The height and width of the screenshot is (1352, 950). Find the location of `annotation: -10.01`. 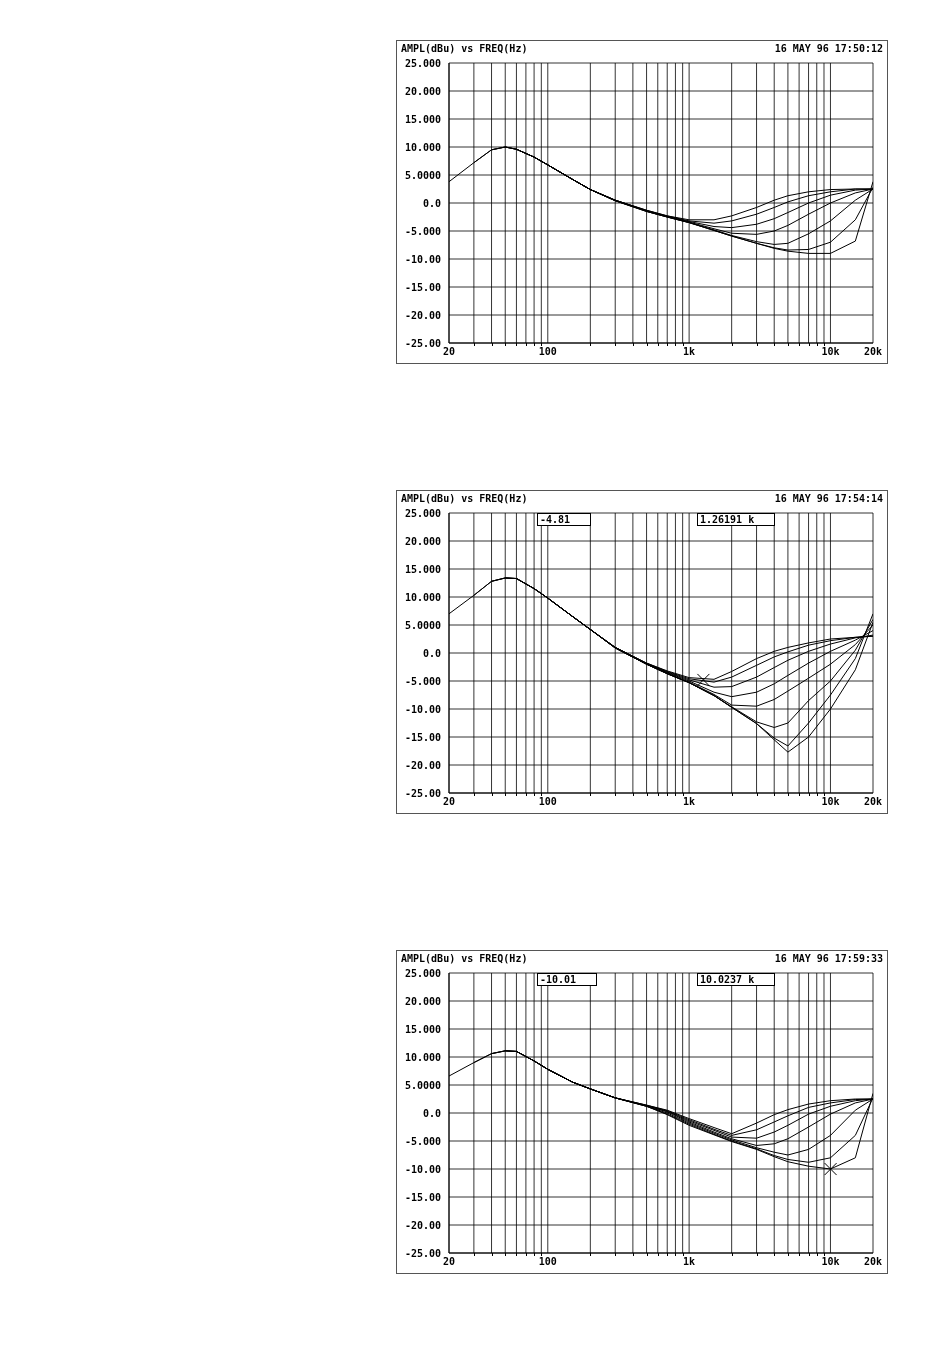

annotation: -10.01 is located at coordinates (567, 979).